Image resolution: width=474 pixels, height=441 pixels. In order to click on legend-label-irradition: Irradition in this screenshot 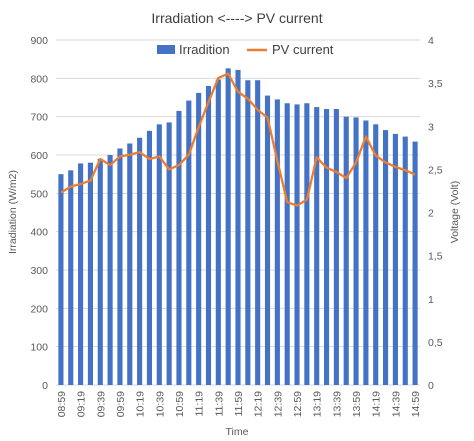, I will do `click(204, 49)`.